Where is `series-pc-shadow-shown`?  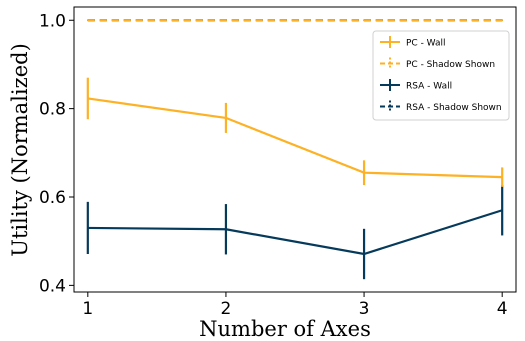 series-pc-shadow-shown is located at coordinates (295, 20).